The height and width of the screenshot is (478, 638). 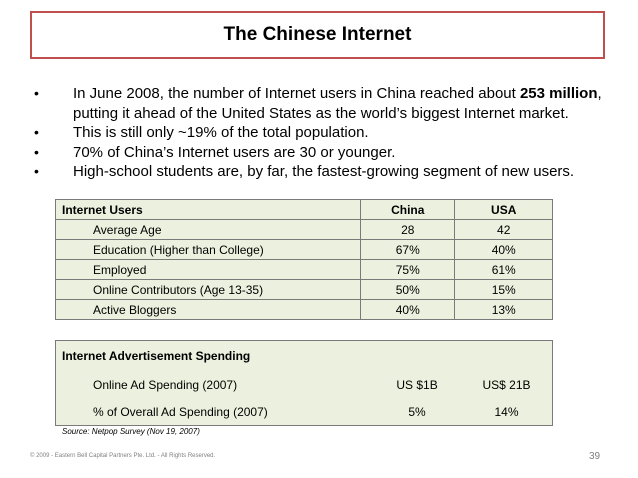 I want to click on table-row: Active Bloggers 40% 13%, so click(x=303, y=309).